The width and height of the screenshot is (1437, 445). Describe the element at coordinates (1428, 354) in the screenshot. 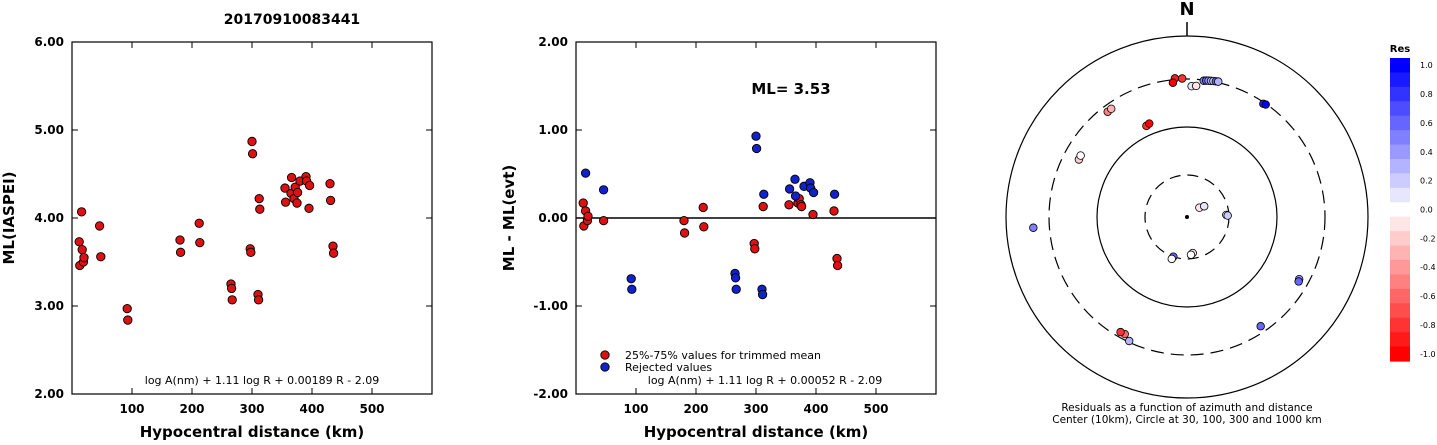

I see `colorbar-label: -1.0` at that location.